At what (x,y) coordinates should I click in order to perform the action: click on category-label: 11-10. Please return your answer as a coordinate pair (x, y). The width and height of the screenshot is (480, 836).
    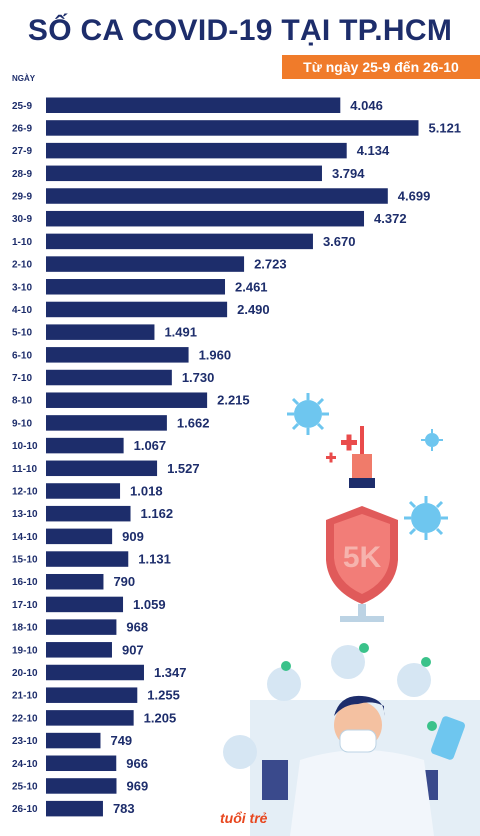
    Looking at the image, I should click on (24, 469).